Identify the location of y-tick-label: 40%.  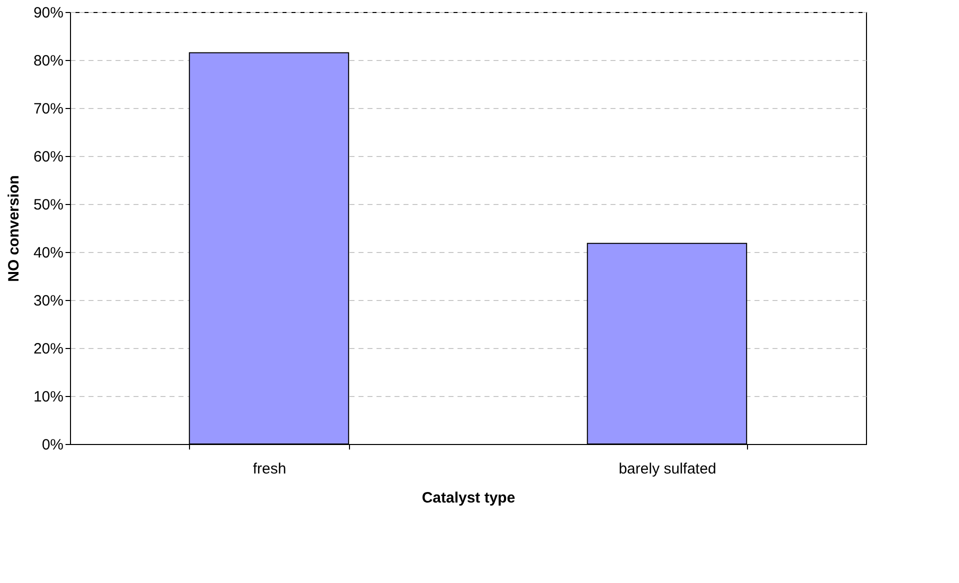
(48, 253).